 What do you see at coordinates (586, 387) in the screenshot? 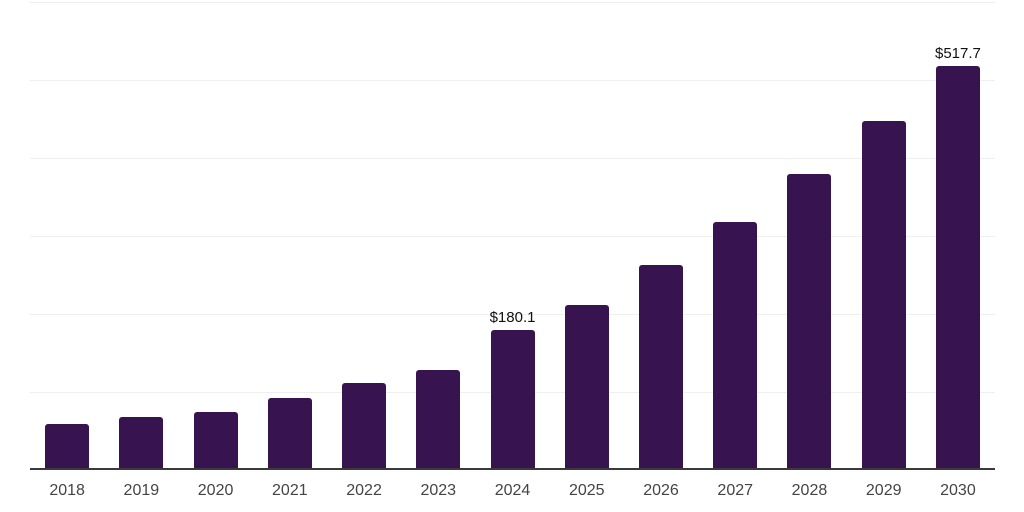
I see `bar-2025` at bounding box center [586, 387].